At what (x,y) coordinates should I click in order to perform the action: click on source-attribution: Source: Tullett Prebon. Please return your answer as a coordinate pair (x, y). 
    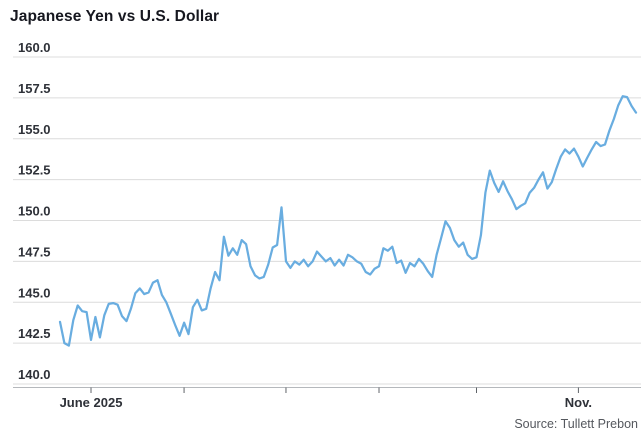
    Looking at the image, I should click on (576, 424).